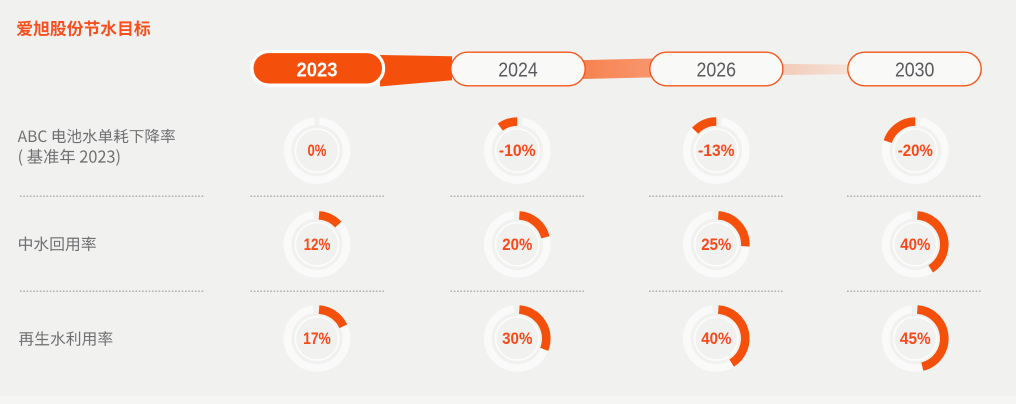 This screenshot has width=1016, height=404. I want to click on svg-text: -20%, so click(915, 151).